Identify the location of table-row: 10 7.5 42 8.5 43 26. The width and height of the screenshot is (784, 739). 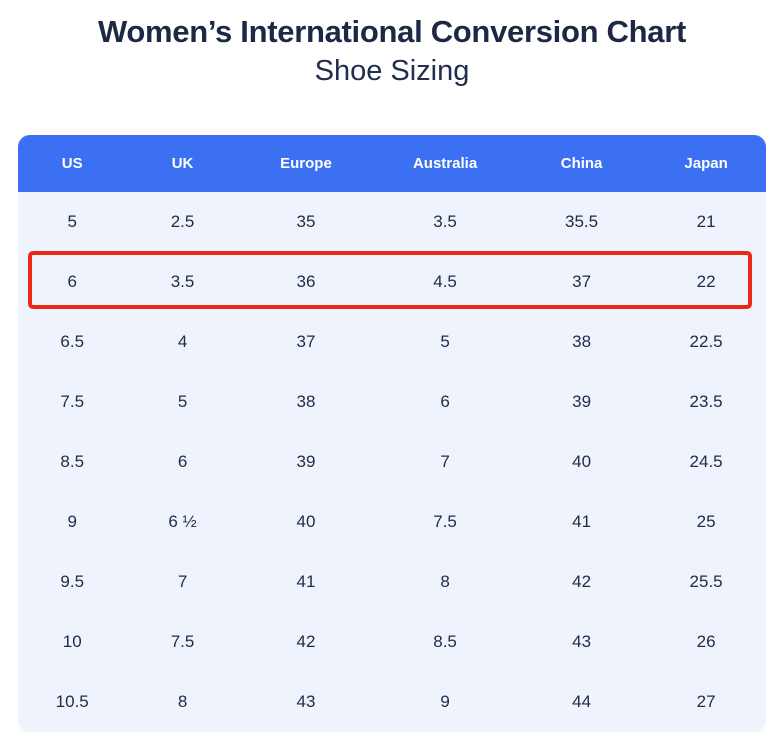
(392, 642).